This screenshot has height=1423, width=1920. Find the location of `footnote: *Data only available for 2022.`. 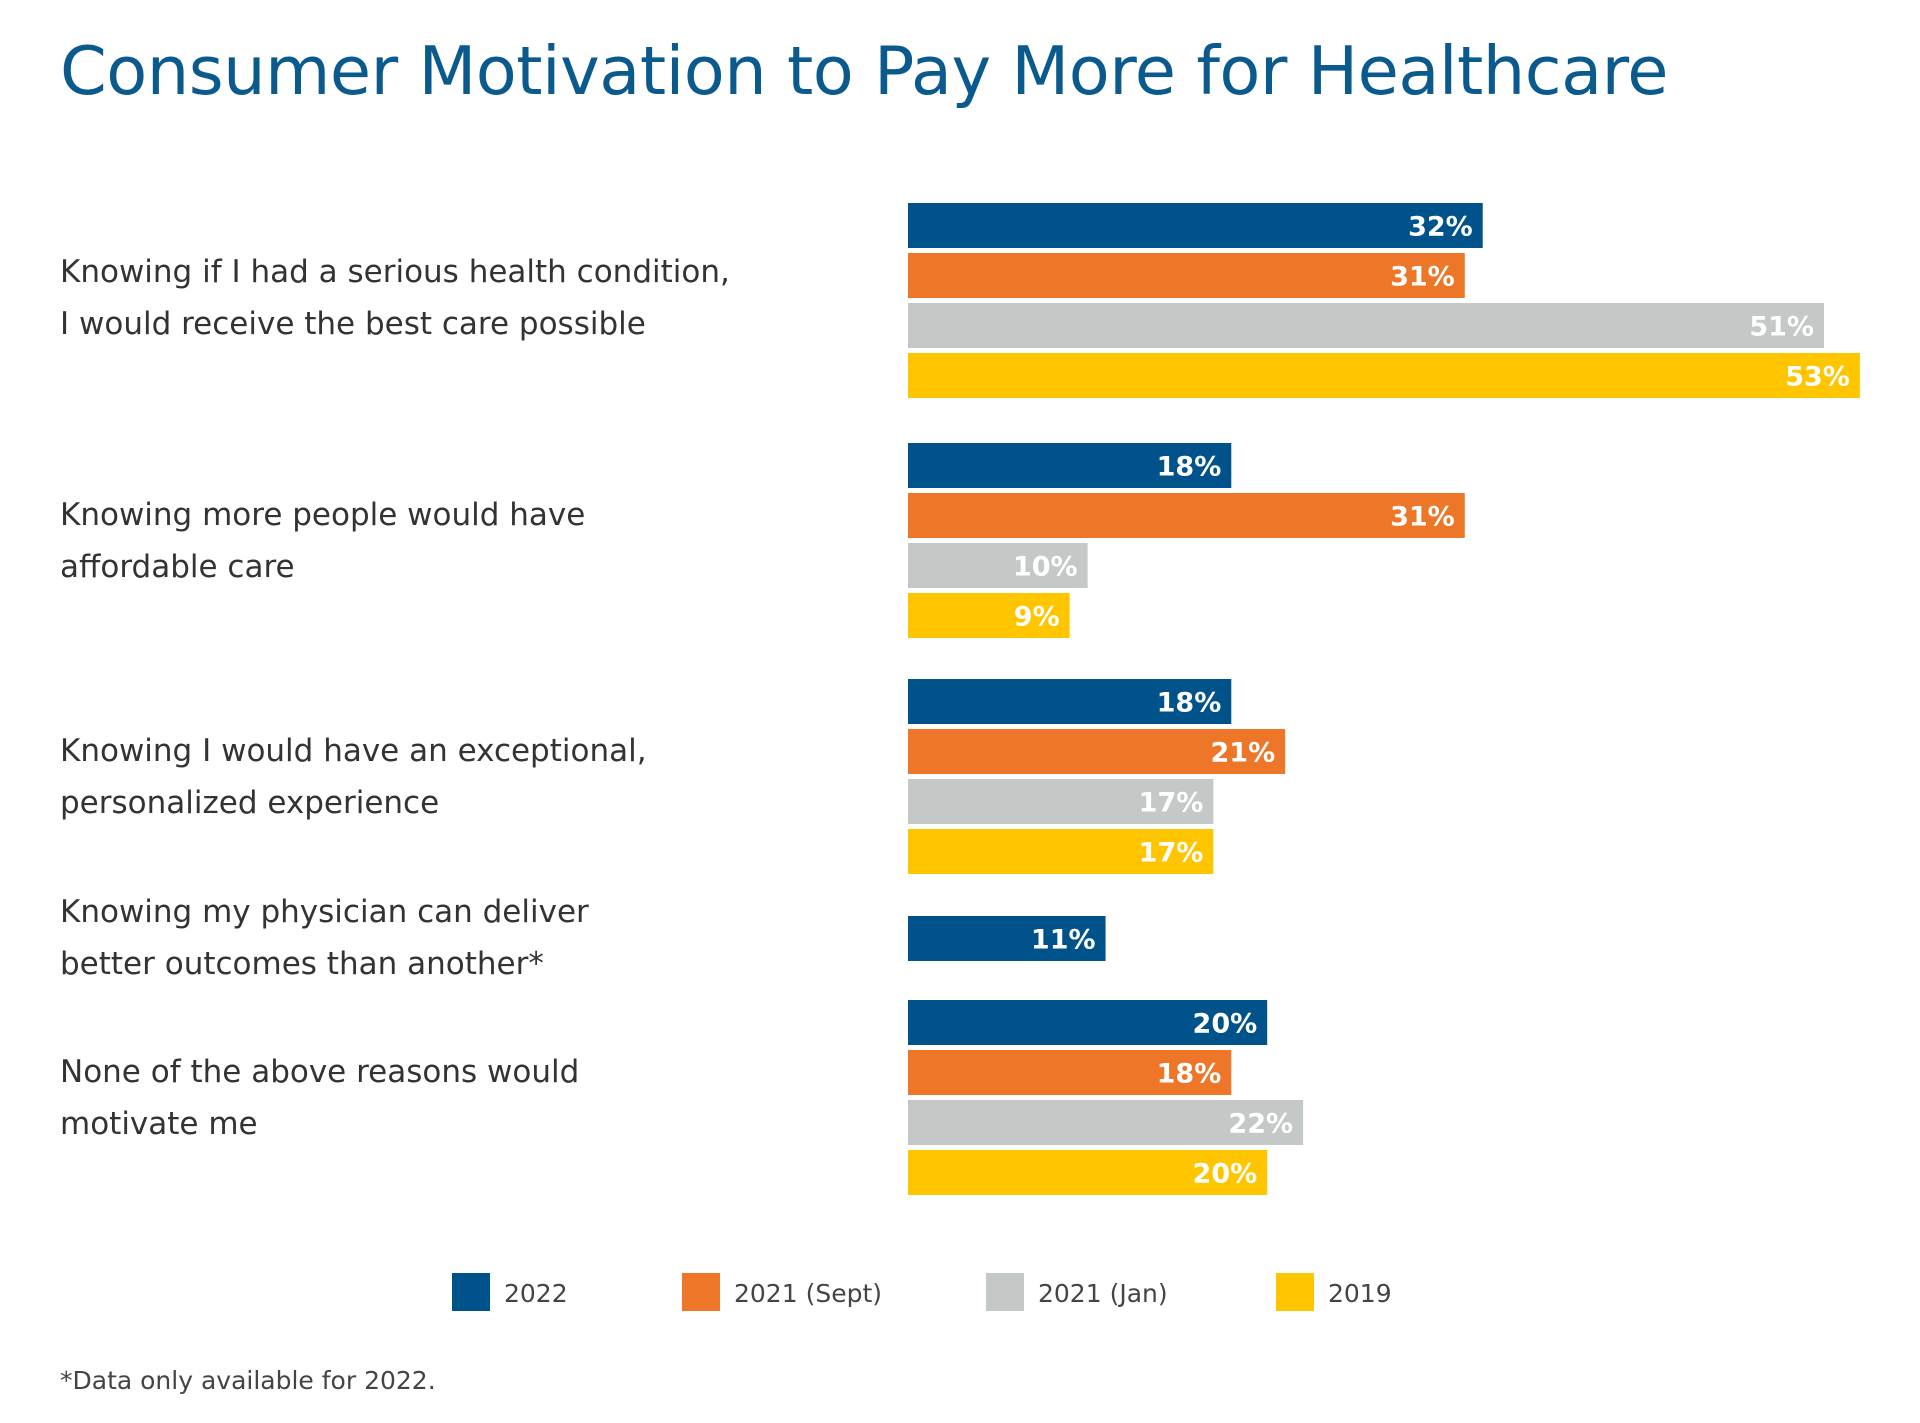

footnote: *Data only available for 2022. is located at coordinates (248, 1380).